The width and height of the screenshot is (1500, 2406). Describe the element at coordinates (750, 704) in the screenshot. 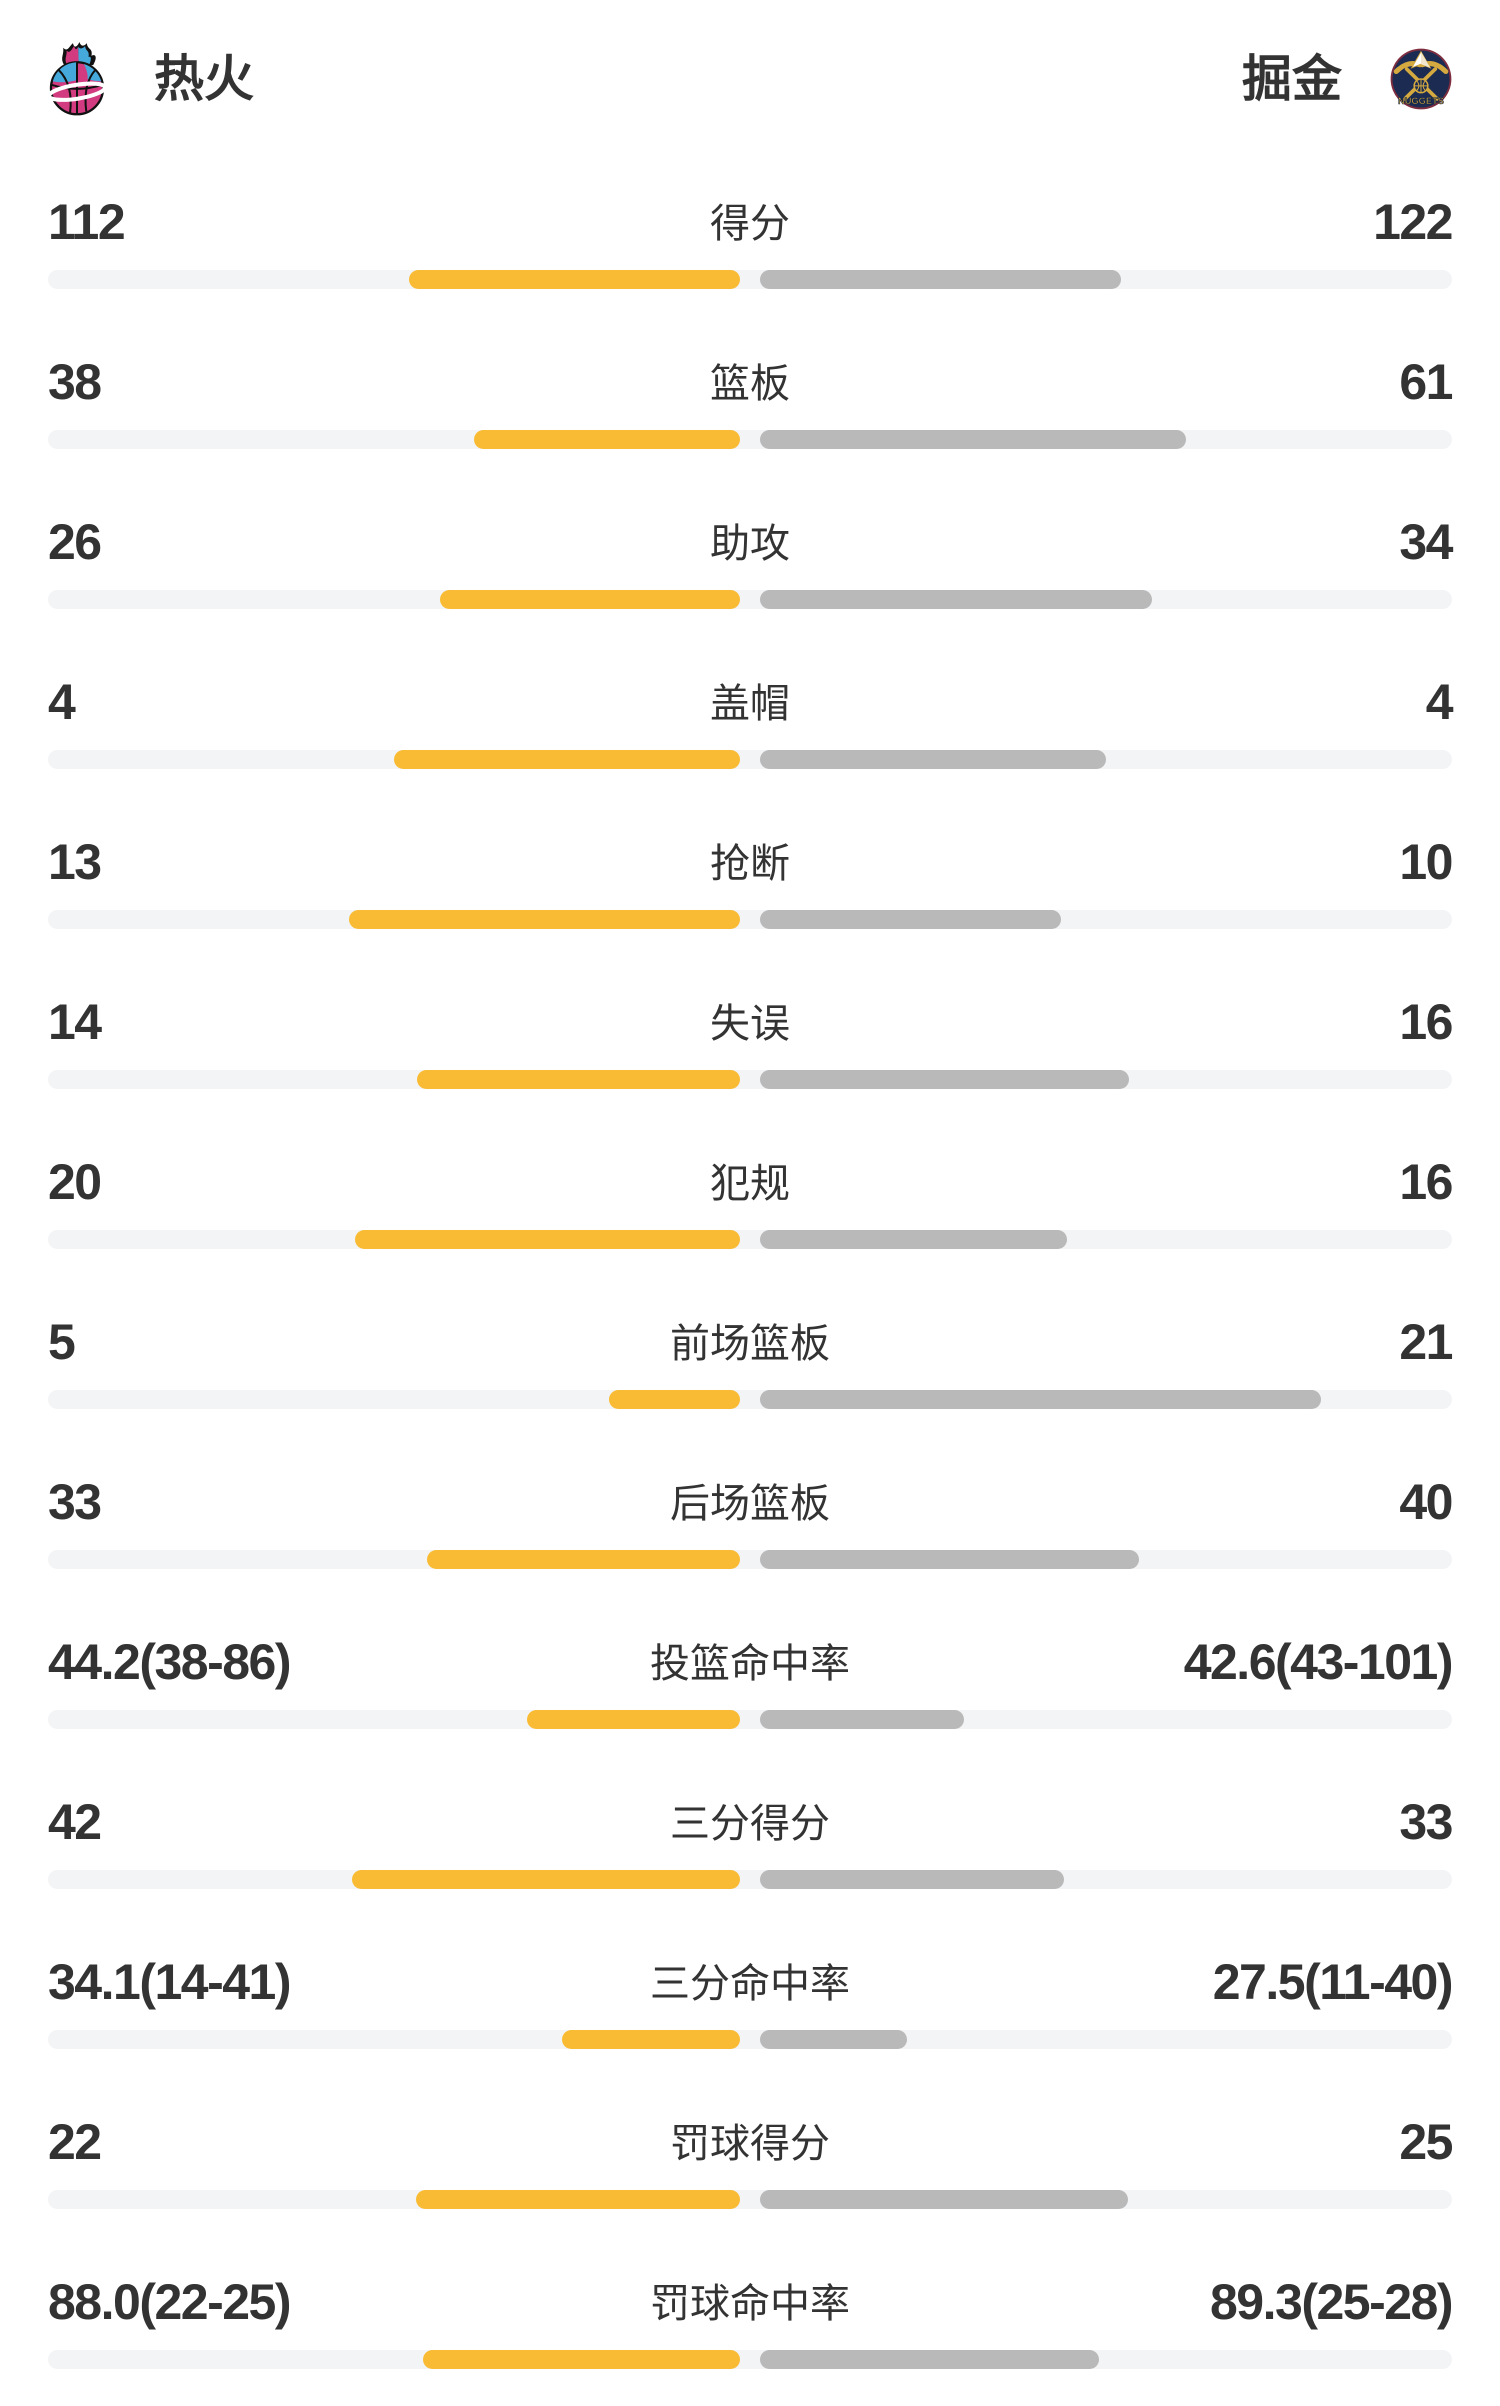

I see `stat-label: 盖帽` at that location.